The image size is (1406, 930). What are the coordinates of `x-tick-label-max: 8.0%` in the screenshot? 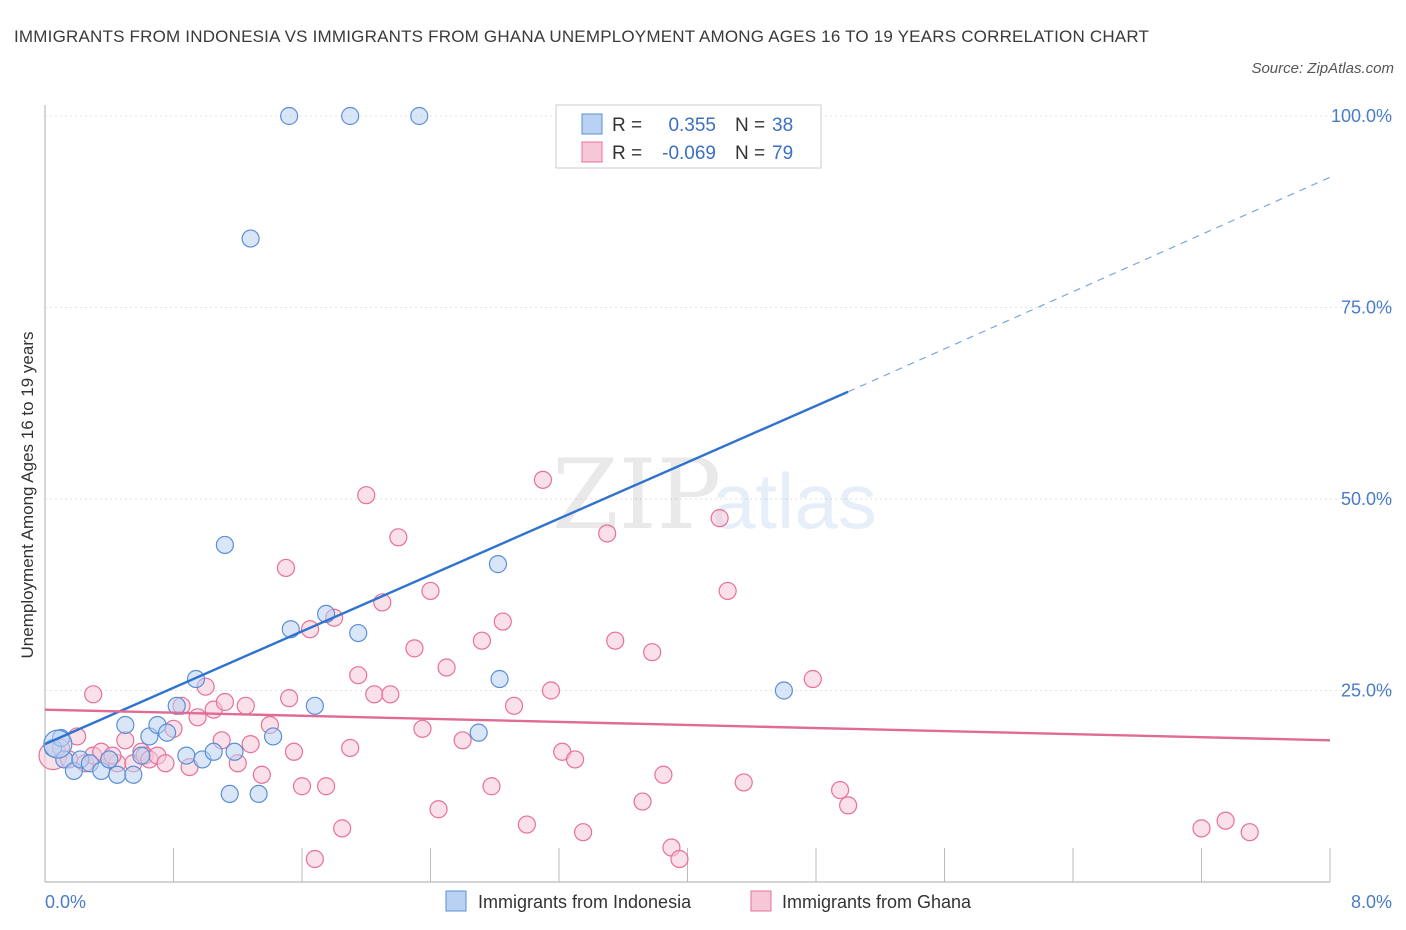 It's located at (1371, 902).